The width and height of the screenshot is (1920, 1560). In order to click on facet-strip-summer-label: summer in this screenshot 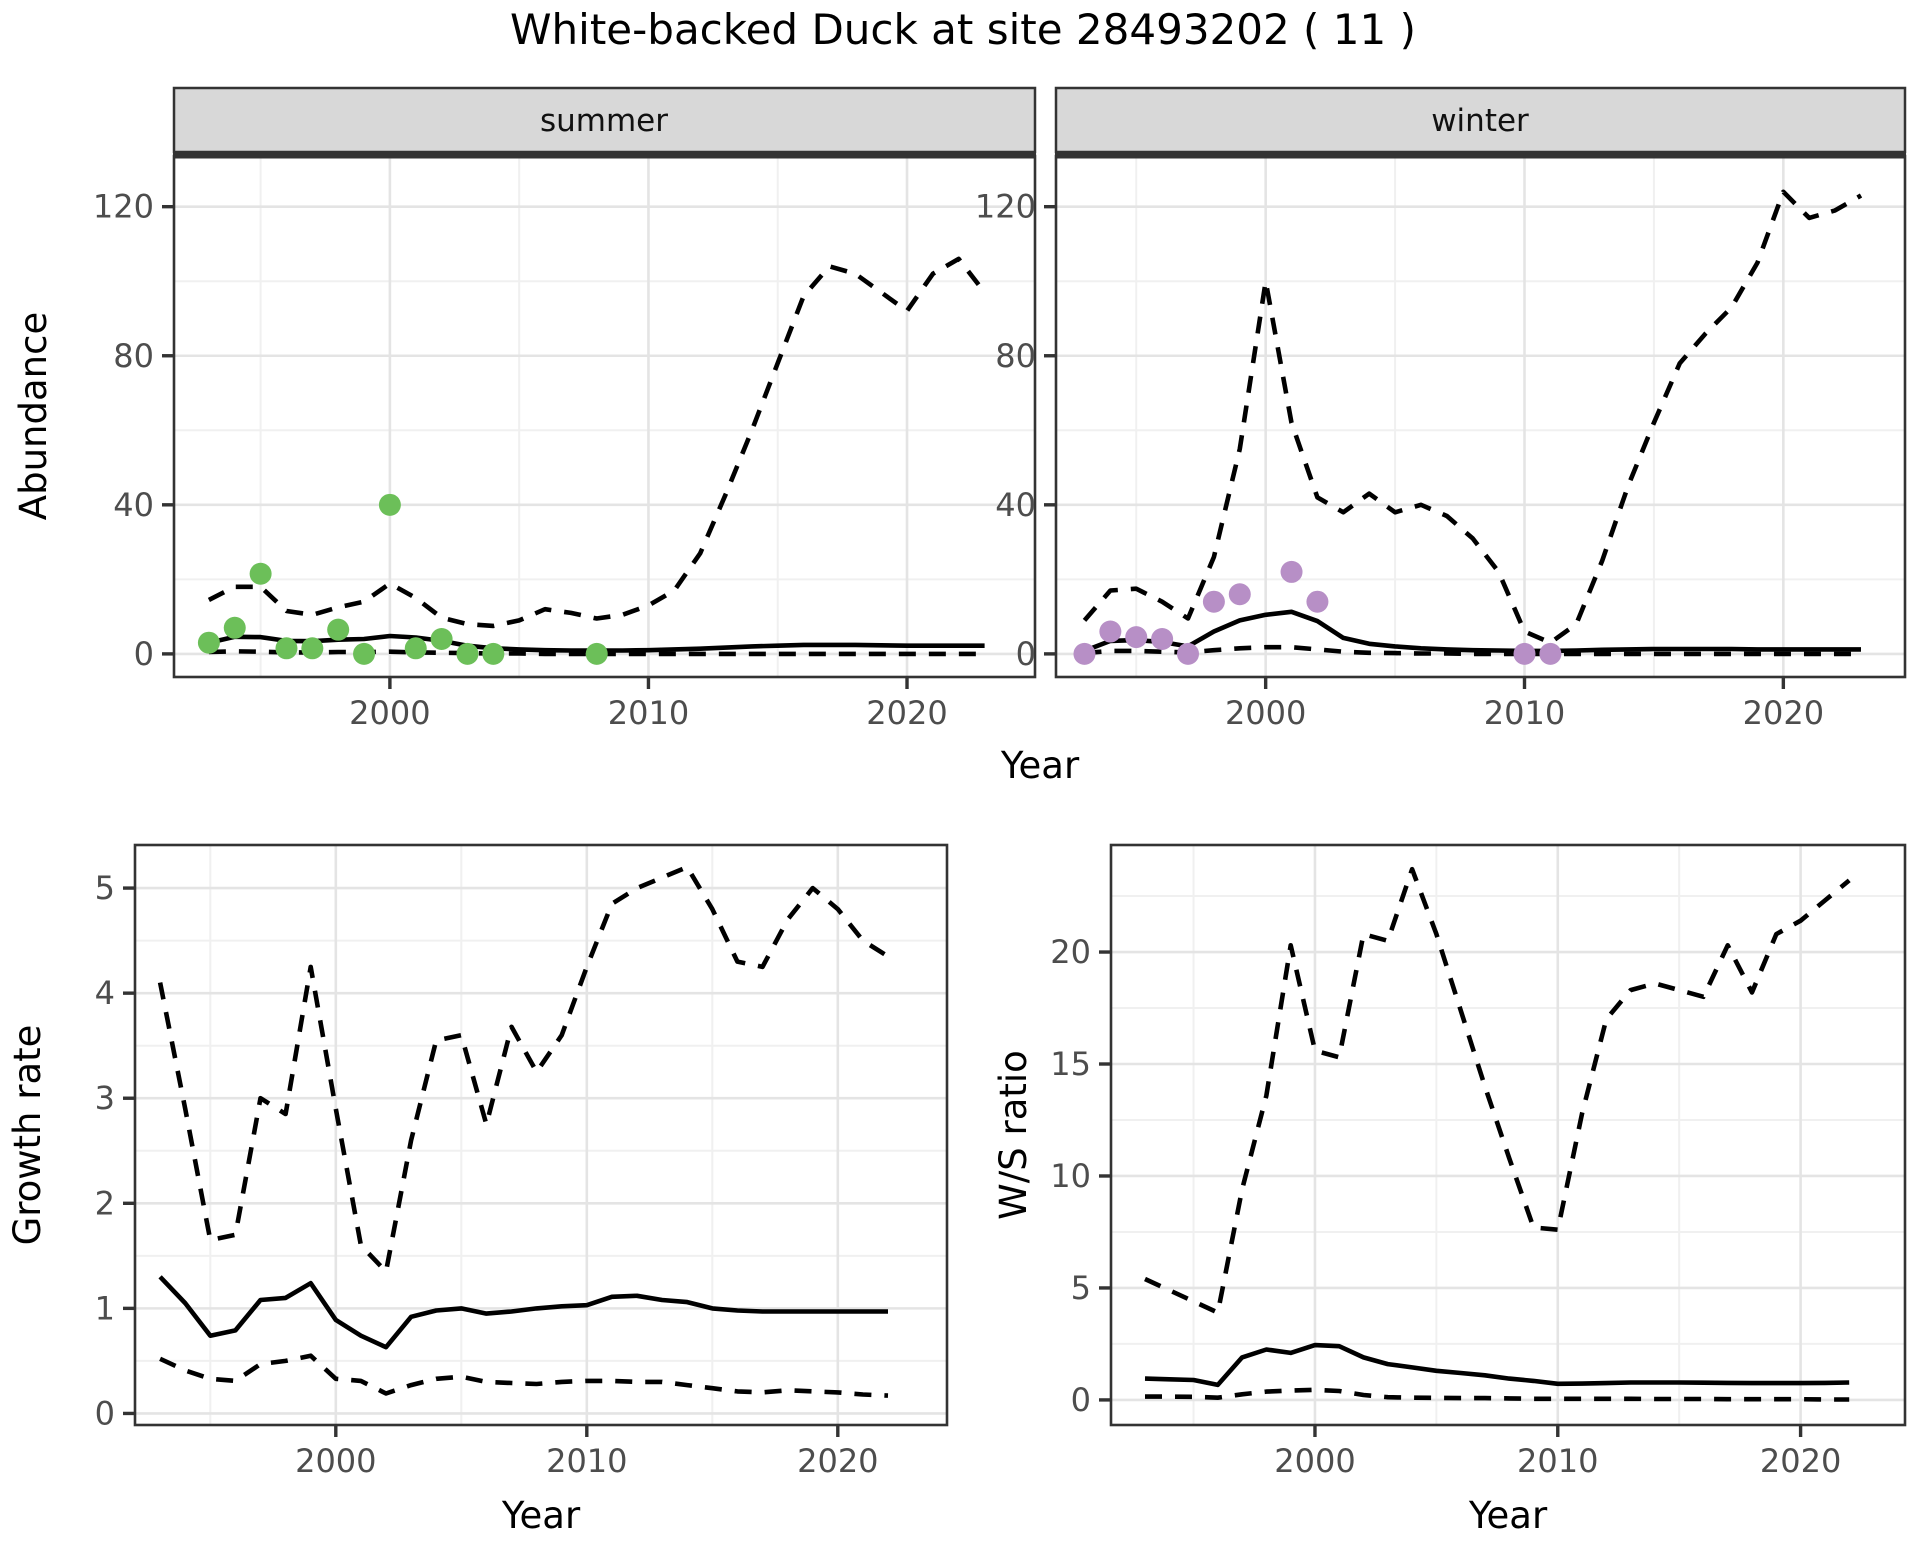, I will do `click(604, 121)`.